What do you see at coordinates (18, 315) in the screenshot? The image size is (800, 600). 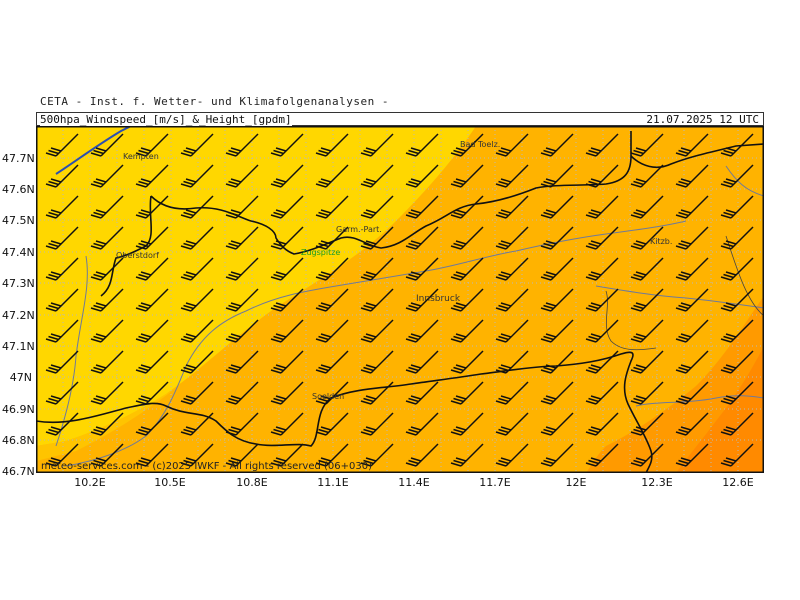 I see `lat-label: 47.2N` at bounding box center [18, 315].